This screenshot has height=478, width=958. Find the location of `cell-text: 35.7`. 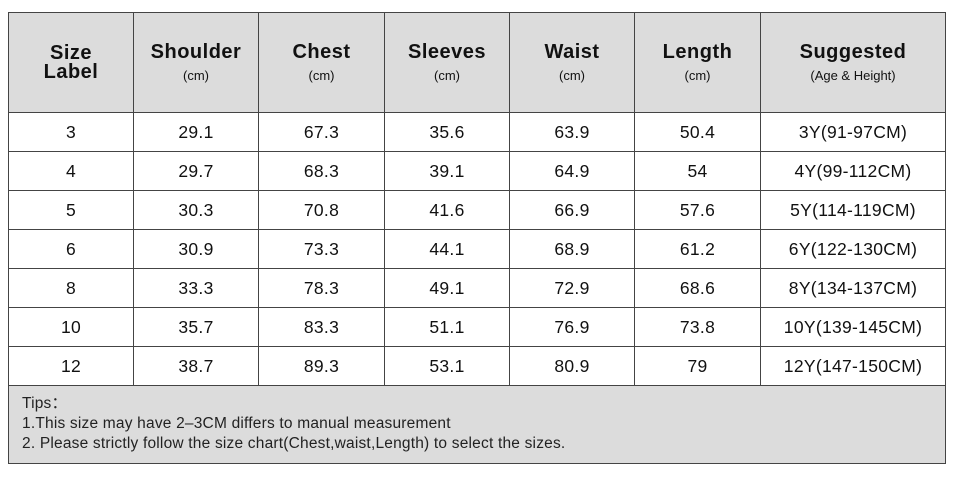

cell-text: 35.7 is located at coordinates (196, 326).